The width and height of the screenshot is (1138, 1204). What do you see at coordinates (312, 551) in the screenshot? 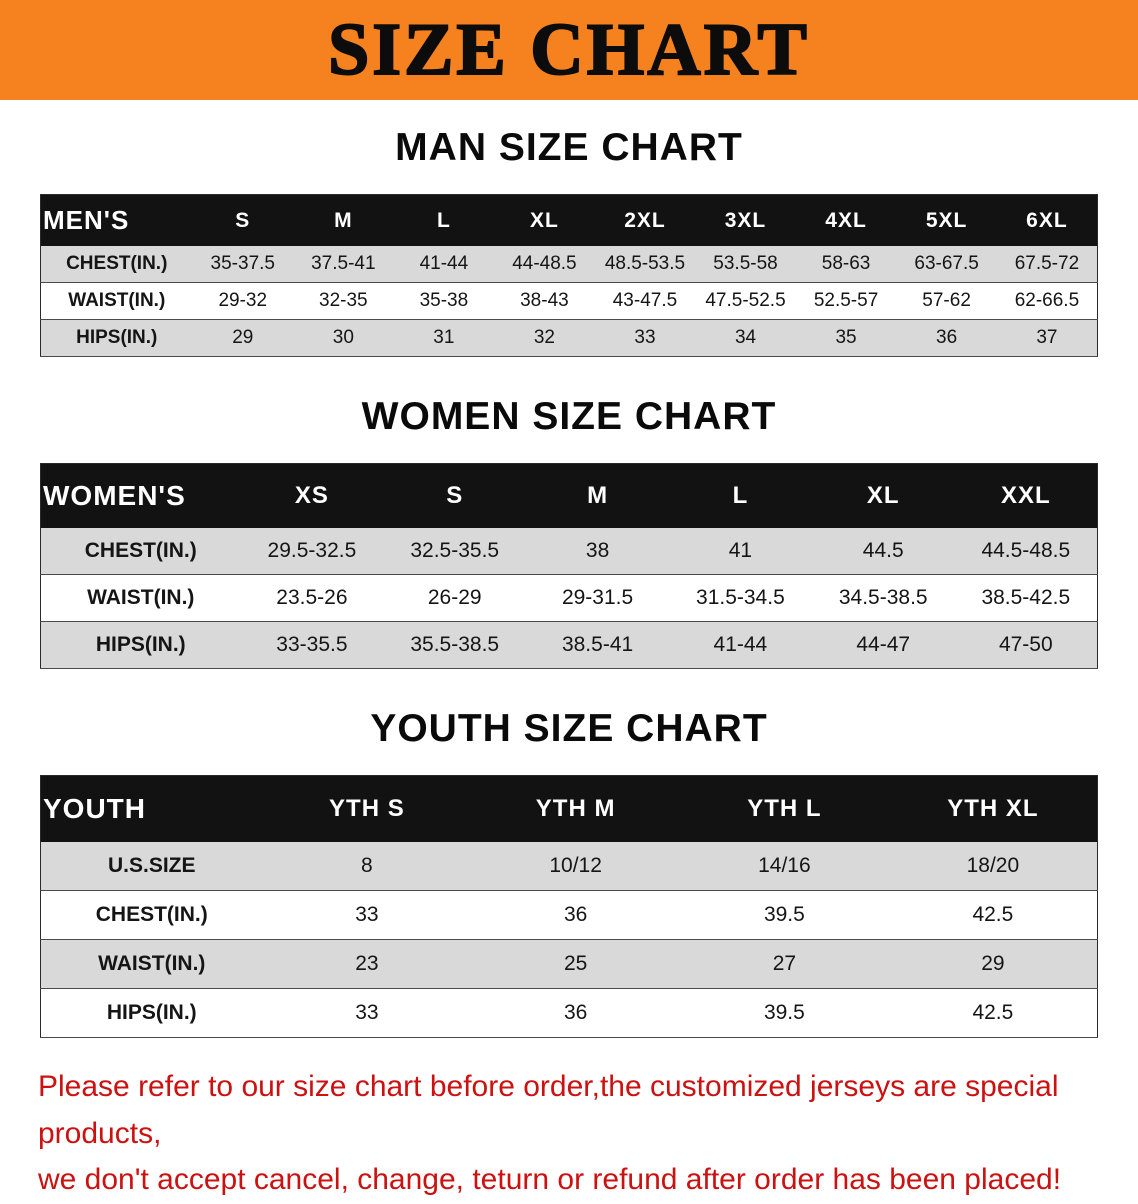
I see `table-cell: 29.5-32.5` at bounding box center [312, 551].